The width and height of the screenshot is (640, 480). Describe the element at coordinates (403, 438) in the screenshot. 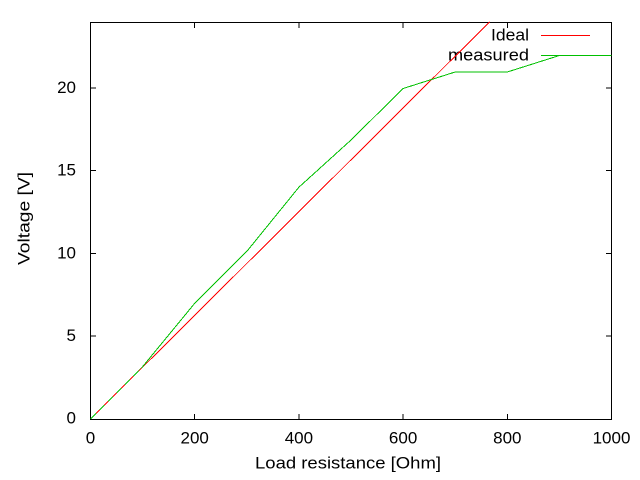

I see `svg-text: 600` at that location.